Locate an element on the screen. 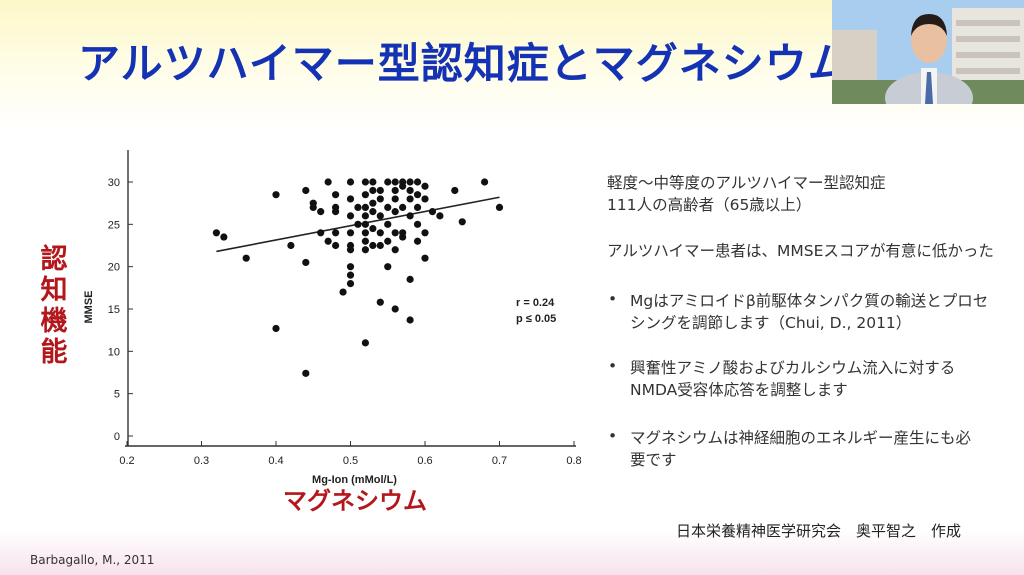 The width and height of the screenshot is (1024, 575). finding-text: アルツハイマー患者は、MMSEスコアが有意に低かった is located at coordinates (800, 251).